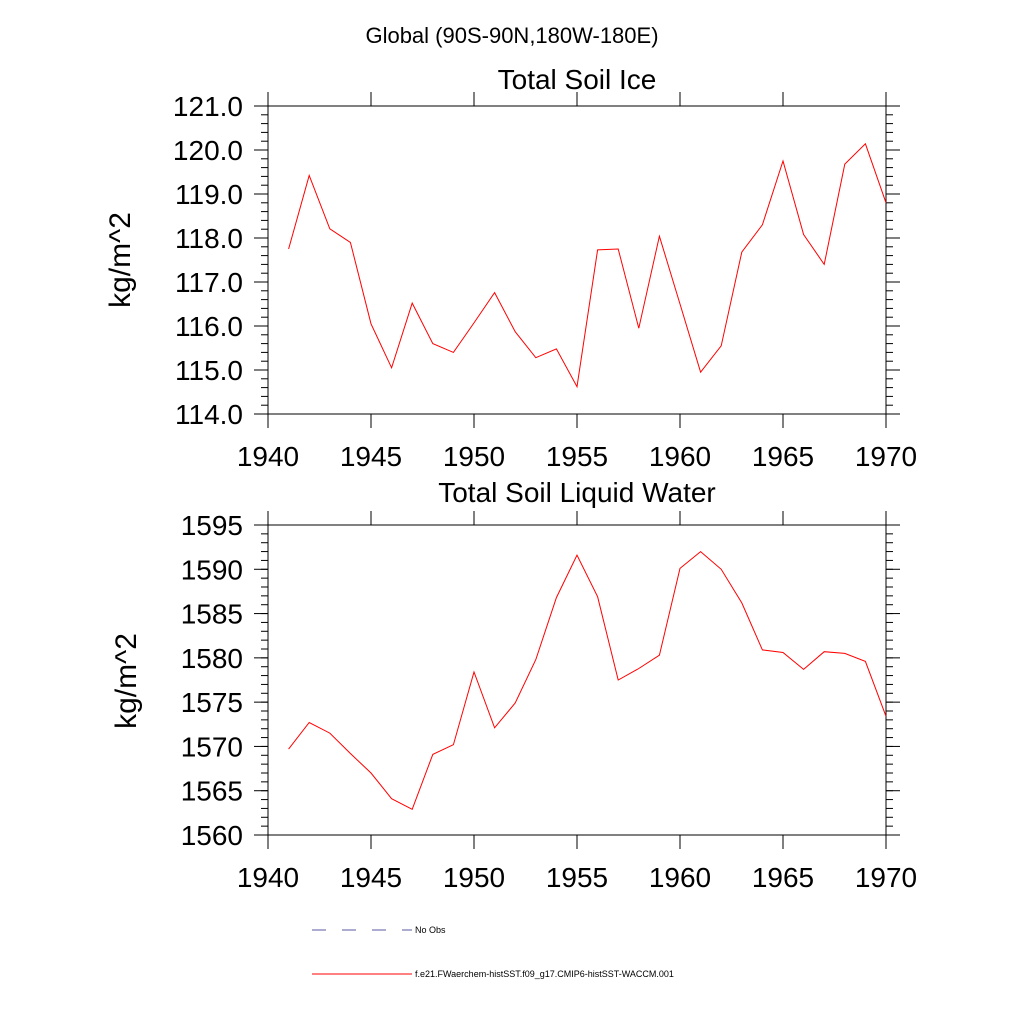 This screenshot has height=1024, width=1024. Describe the element at coordinates (209, 414) in the screenshot. I see `y-tick-label: 114.0` at that location.